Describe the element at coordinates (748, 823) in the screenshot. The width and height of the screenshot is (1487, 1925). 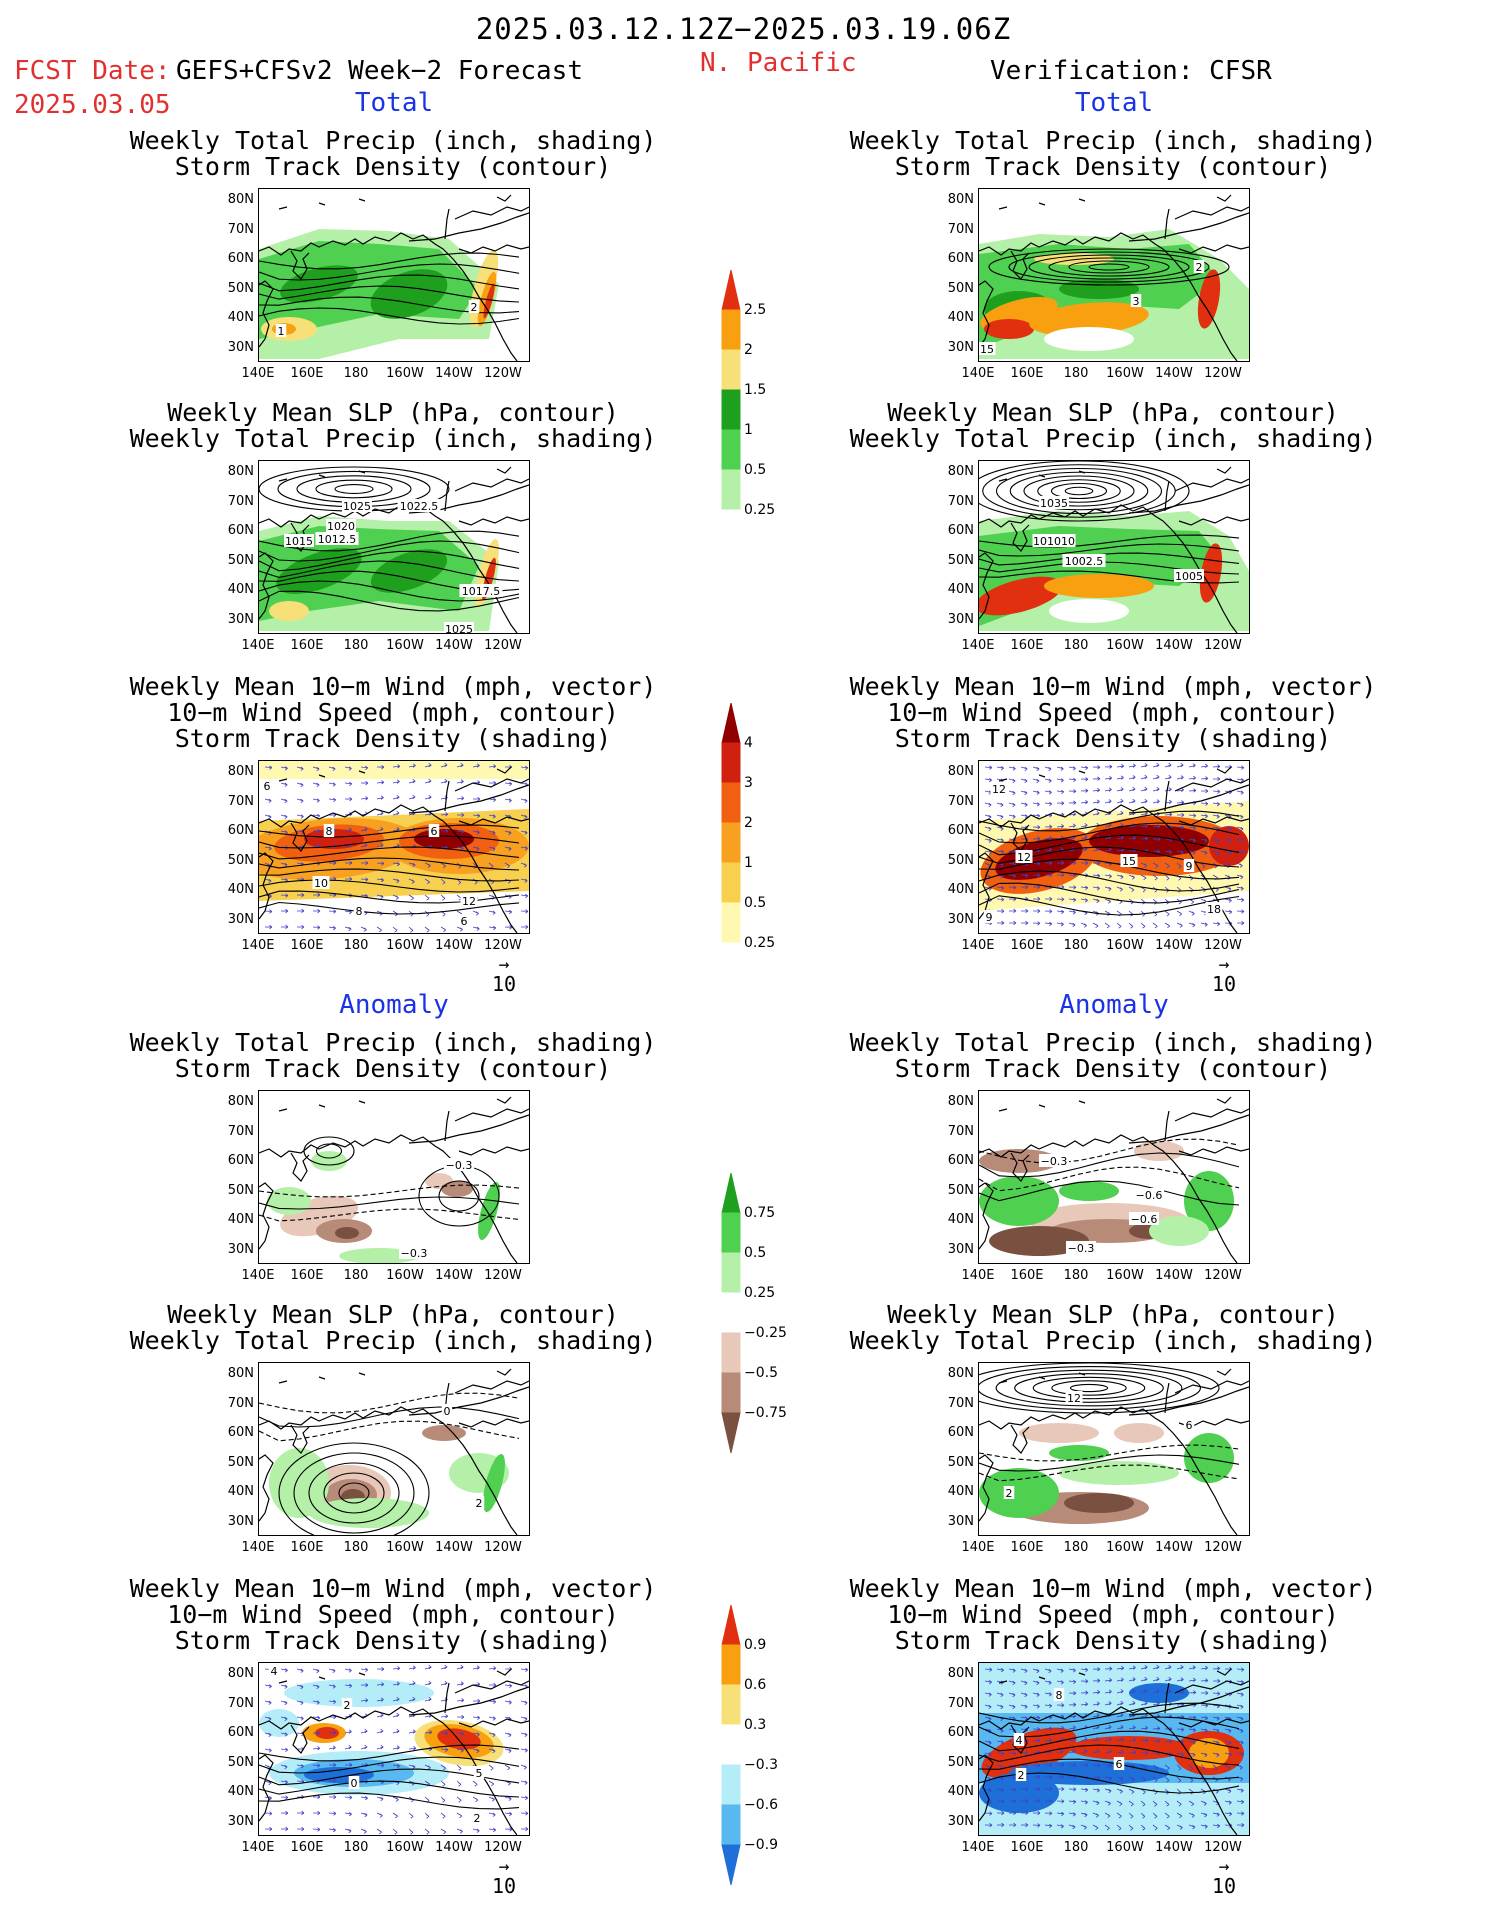
I see `colorbar-label: 2` at that location.